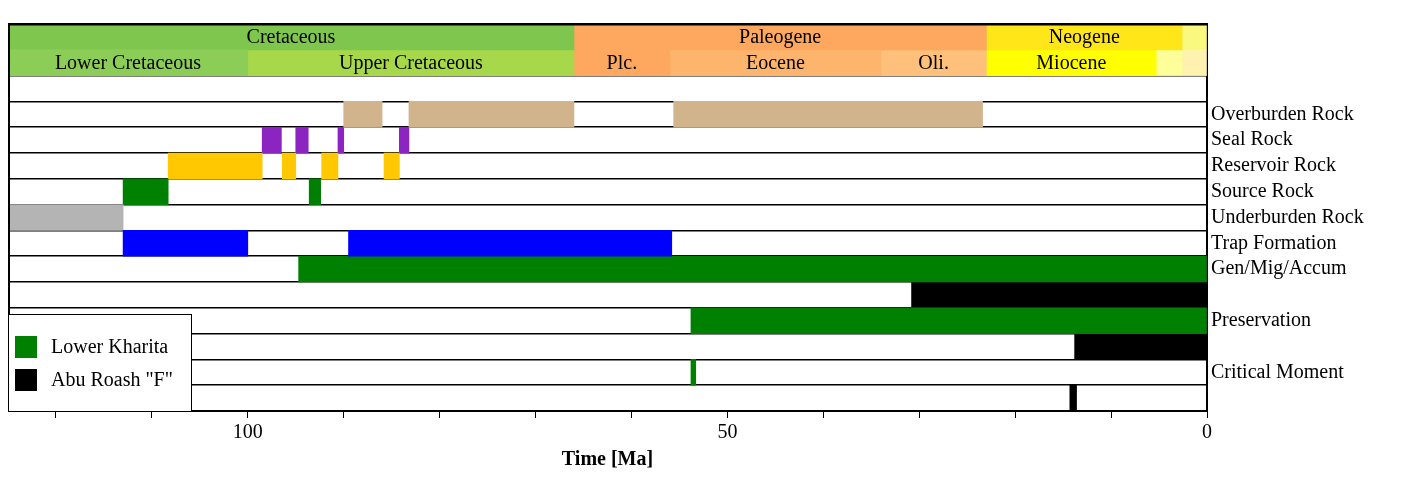  I want to click on data-label: Cretaceous, so click(291, 36).